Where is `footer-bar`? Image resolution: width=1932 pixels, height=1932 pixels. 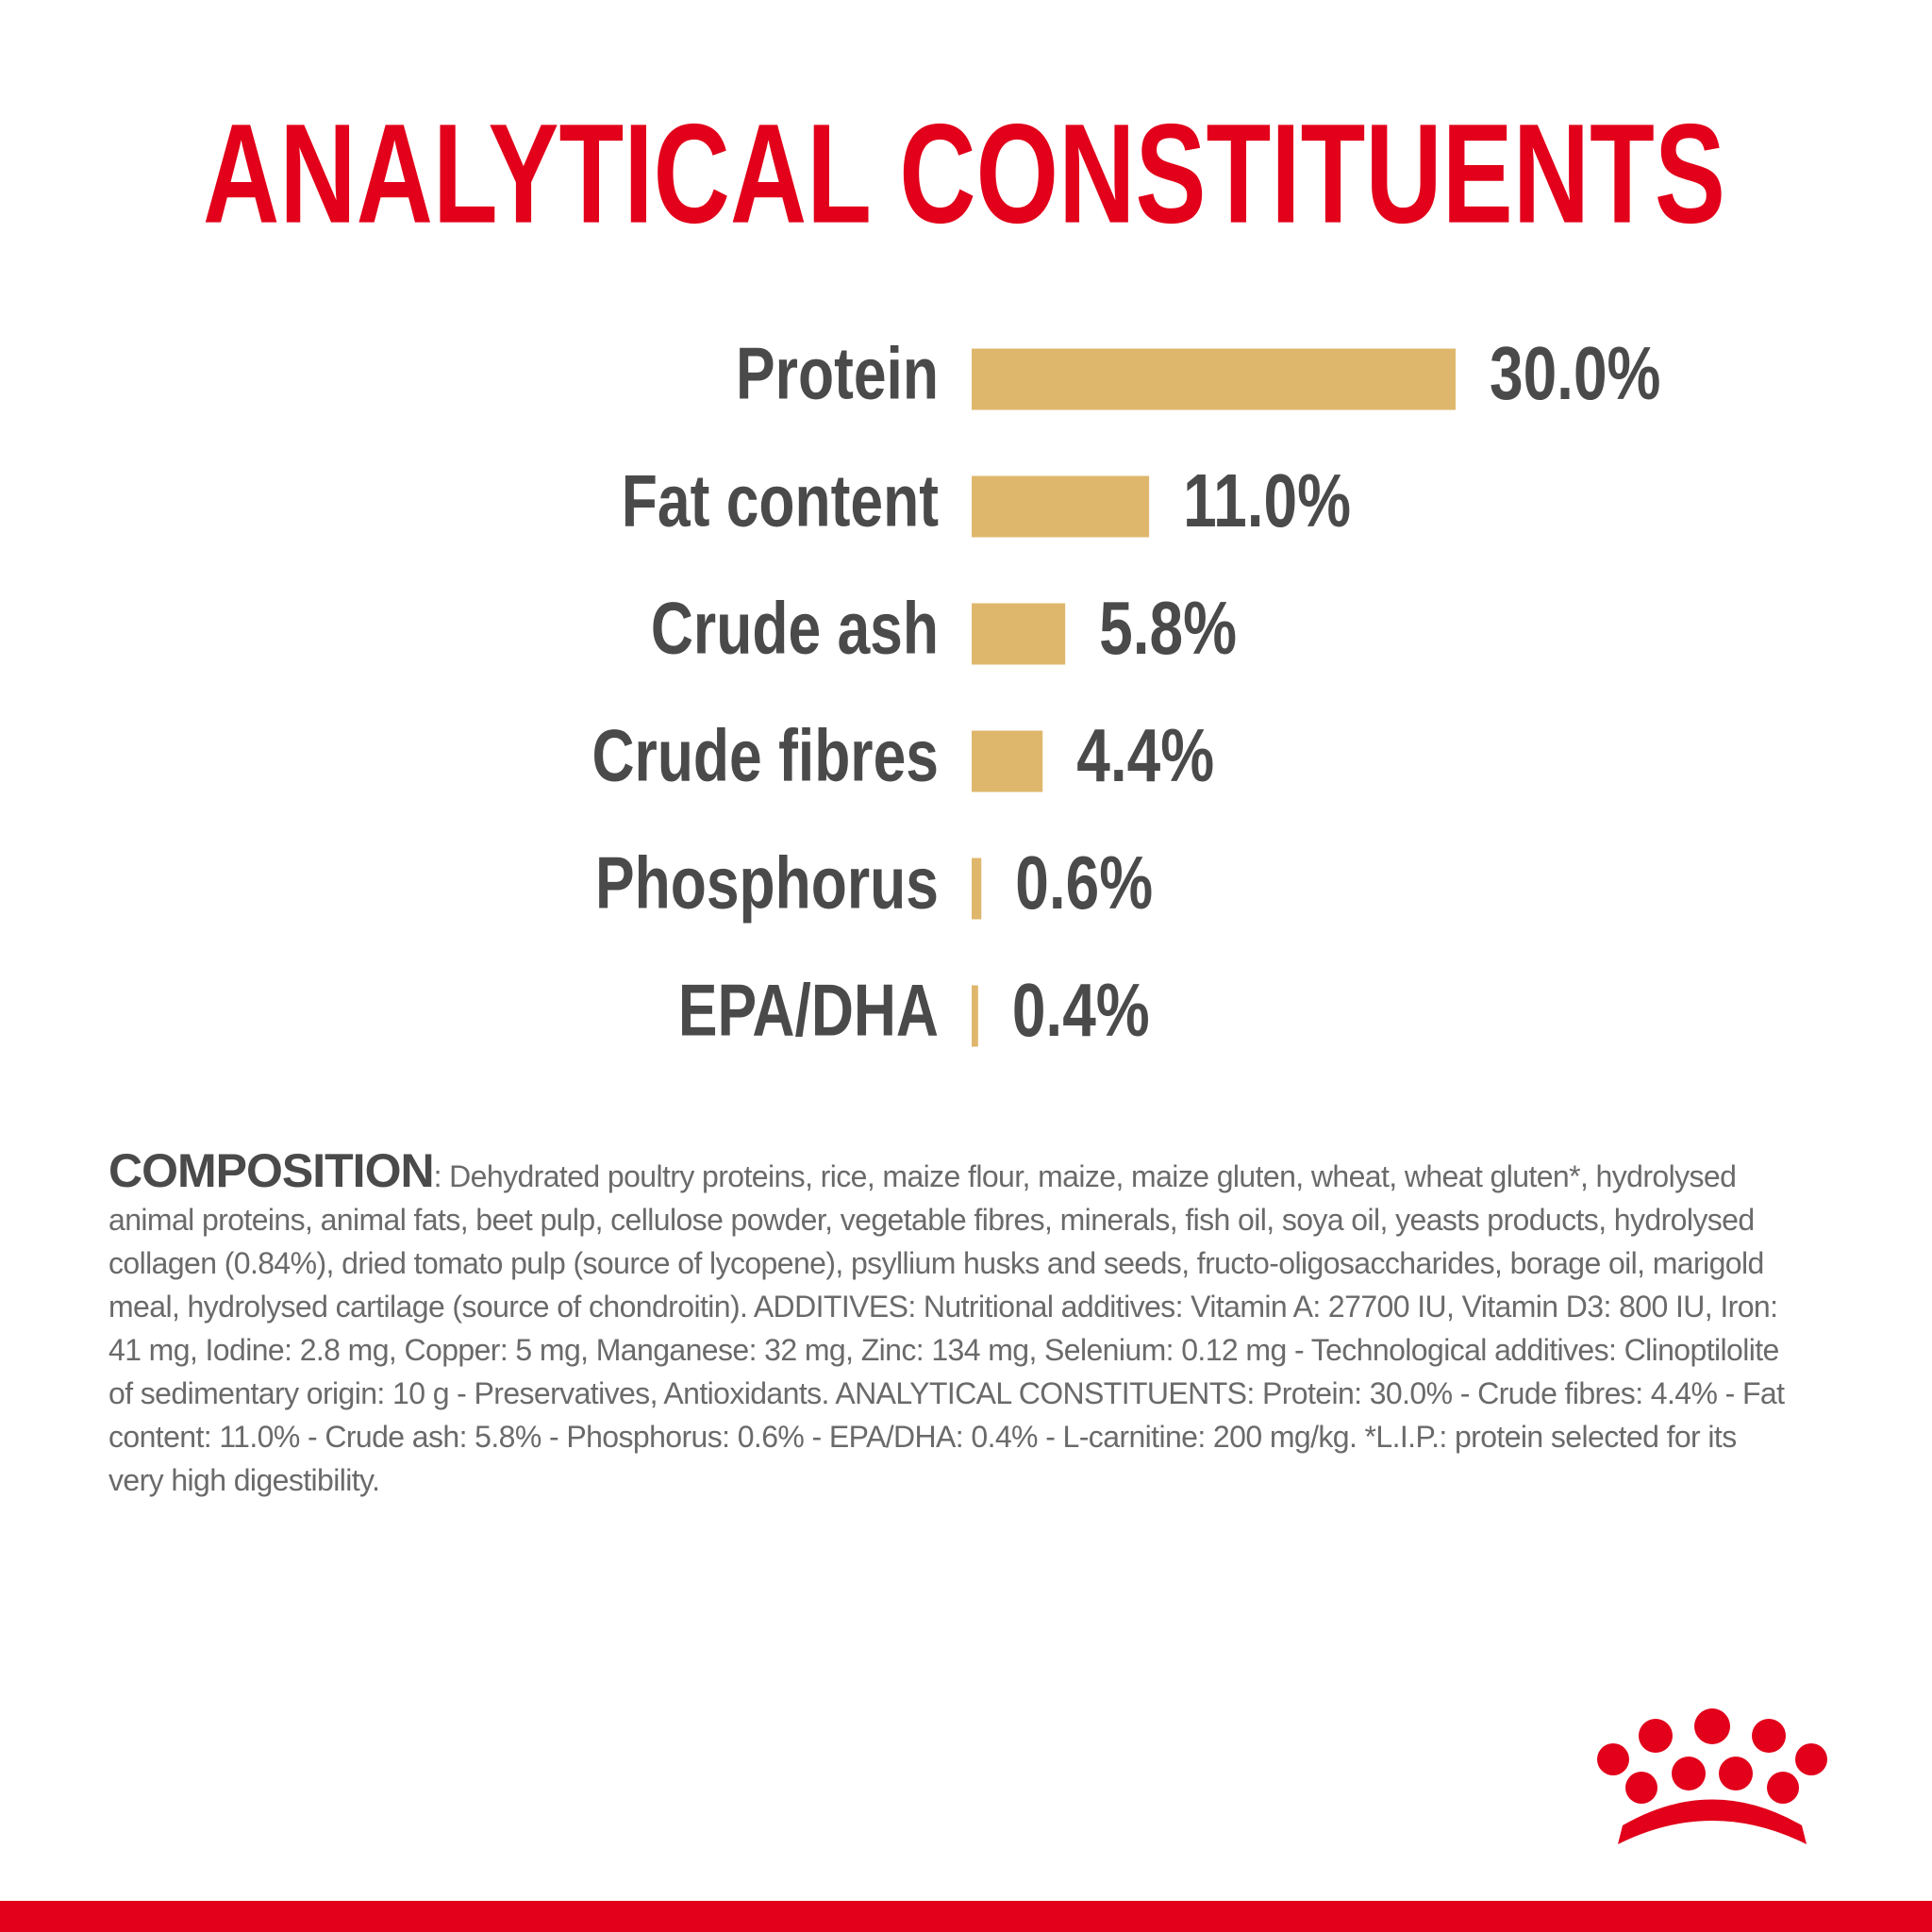
footer-bar is located at coordinates (966, 1917).